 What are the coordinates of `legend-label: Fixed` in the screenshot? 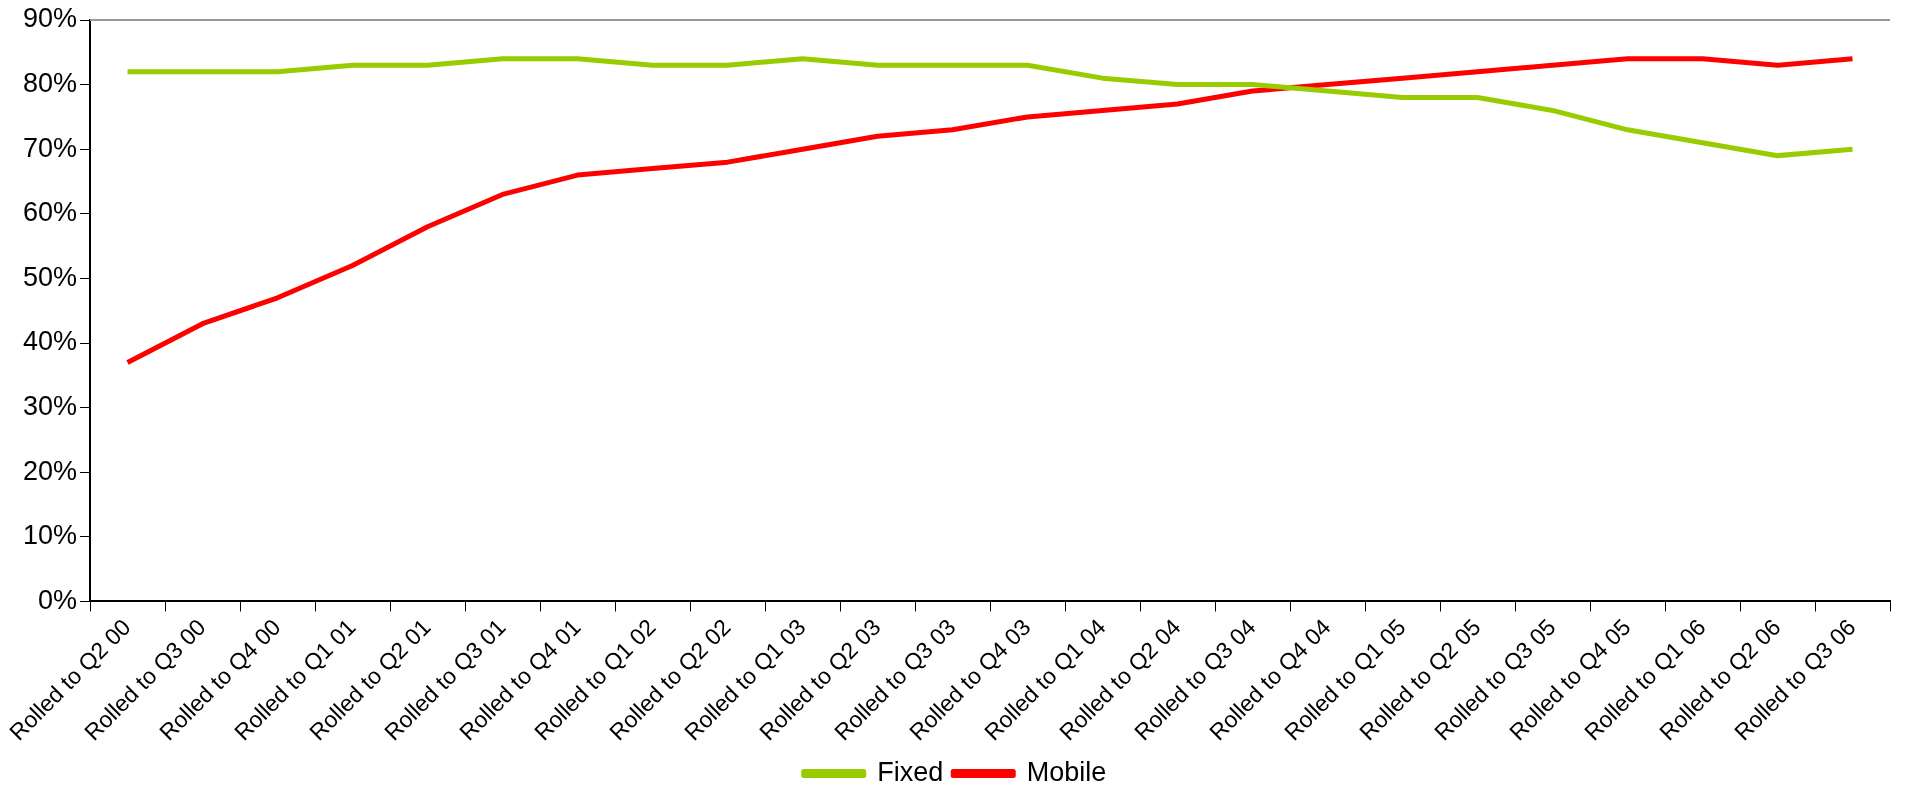 It's located at (910, 771).